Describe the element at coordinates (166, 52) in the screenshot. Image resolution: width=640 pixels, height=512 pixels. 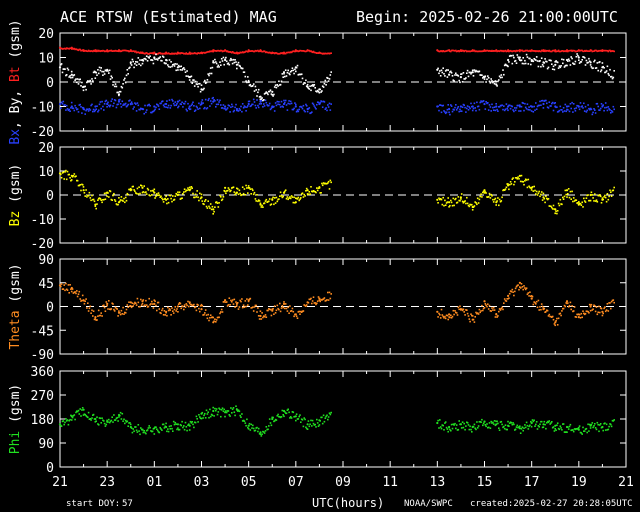
I see `data-marker-bt` at that location.